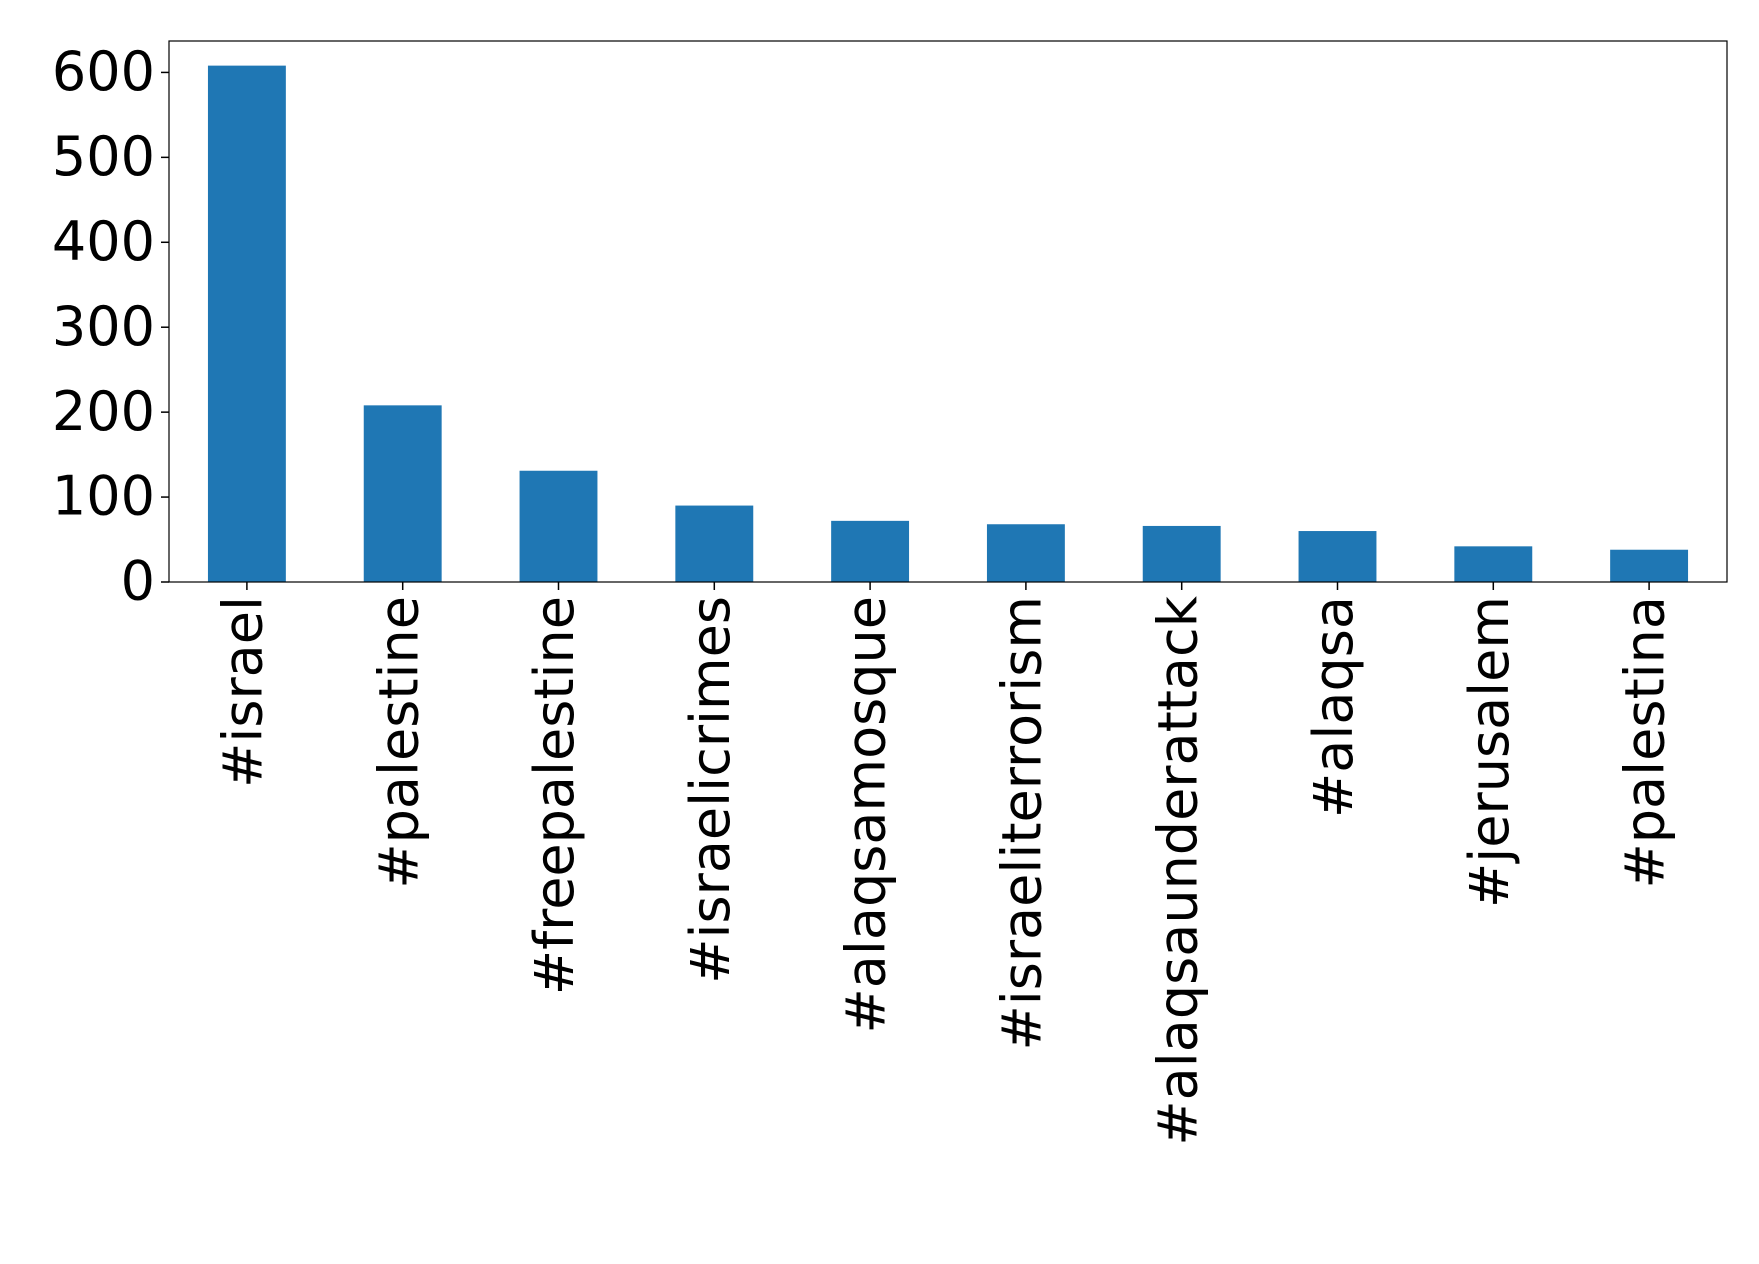  What do you see at coordinates (243, 692) in the screenshot?
I see `x-tick-label: #israel` at bounding box center [243, 692].